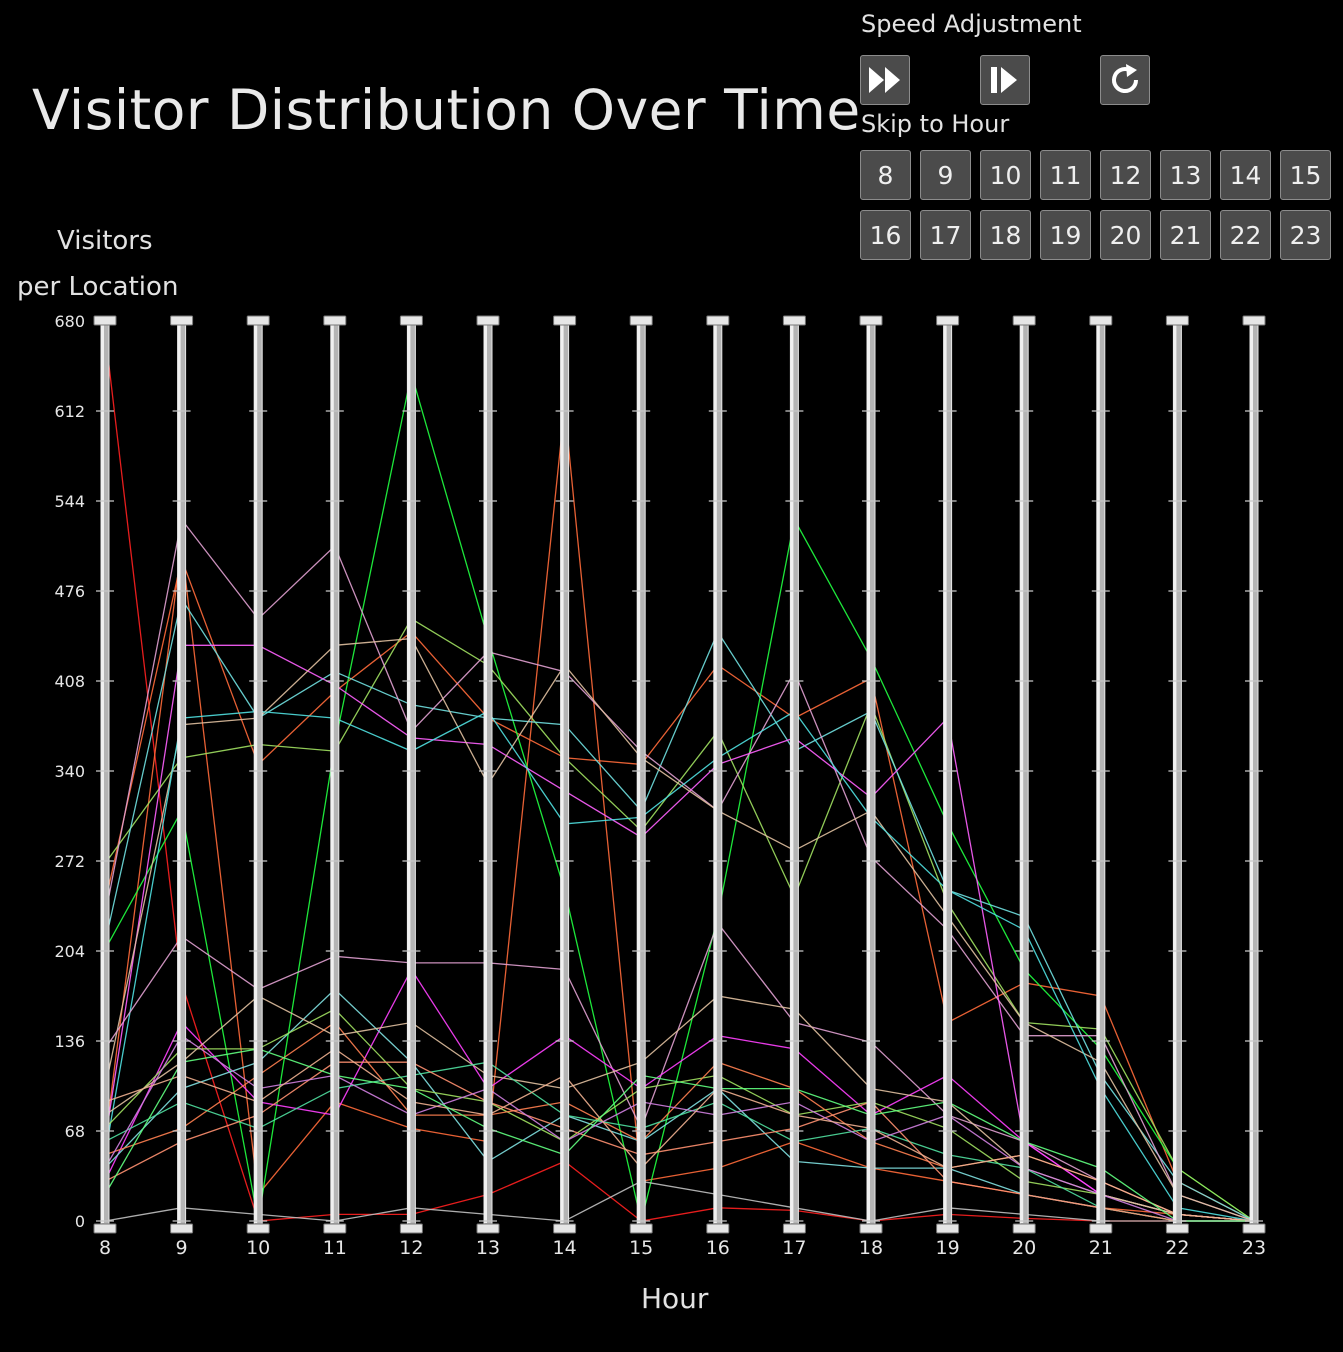 The width and height of the screenshot is (1343, 1352). What do you see at coordinates (1024, 1248) in the screenshot?
I see `x-tick-label: 20` at bounding box center [1024, 1248].